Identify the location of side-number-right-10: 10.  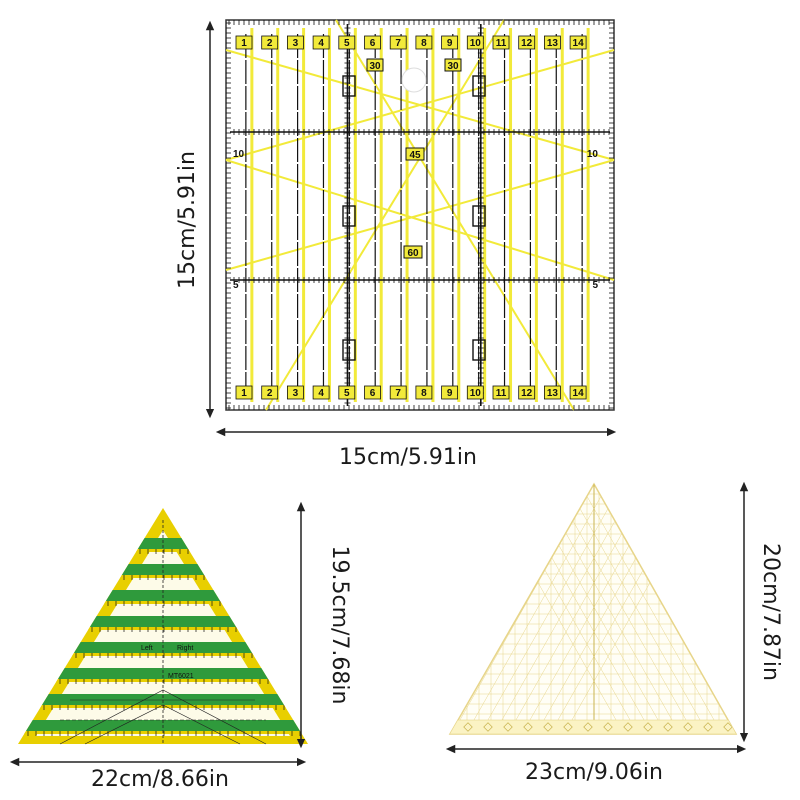
(593, 154).